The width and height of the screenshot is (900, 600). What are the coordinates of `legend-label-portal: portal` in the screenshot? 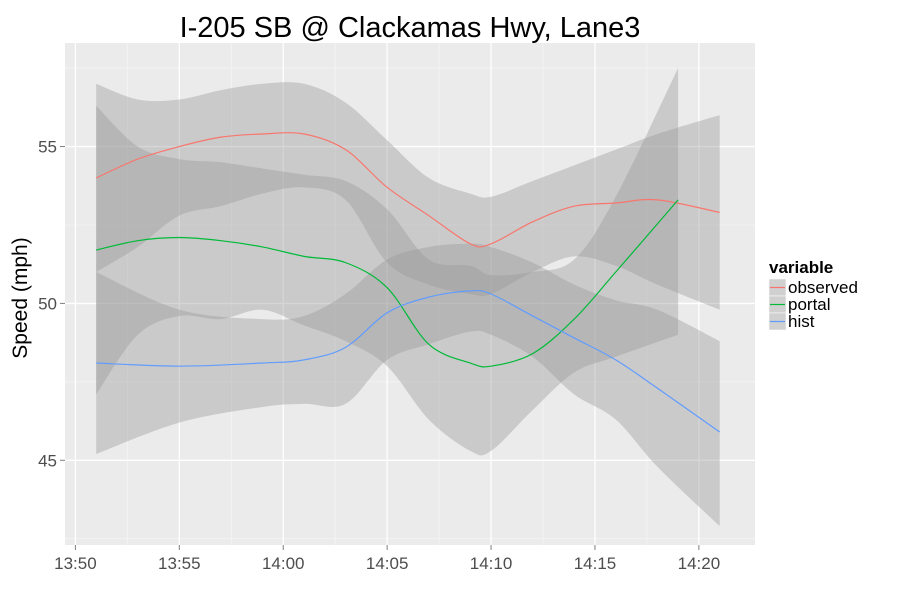 It's located at (809, 304).